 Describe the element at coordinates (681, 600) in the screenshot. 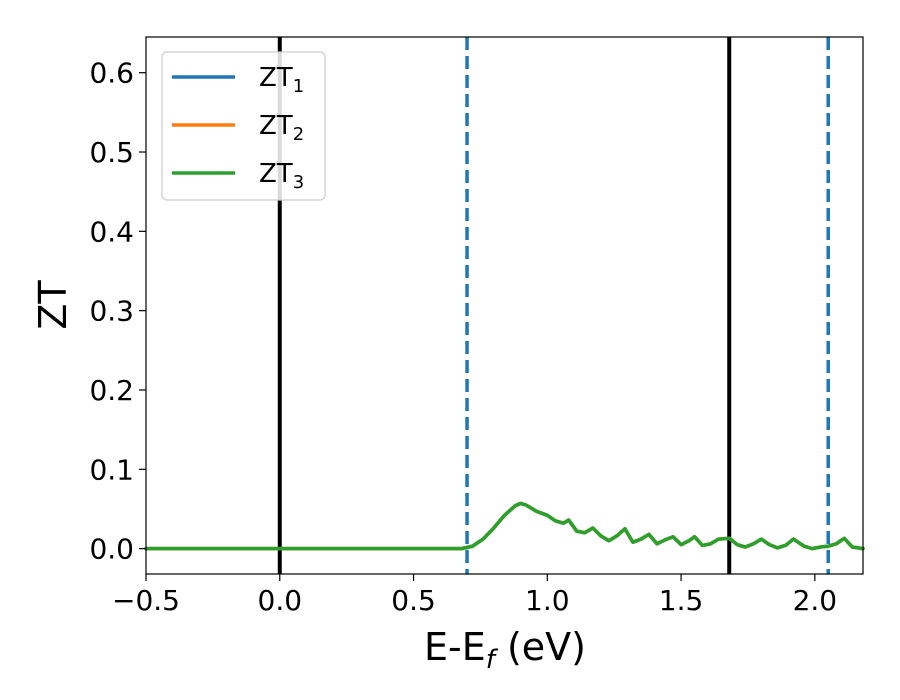

I see `x-tick-label: 1.5` at that location.